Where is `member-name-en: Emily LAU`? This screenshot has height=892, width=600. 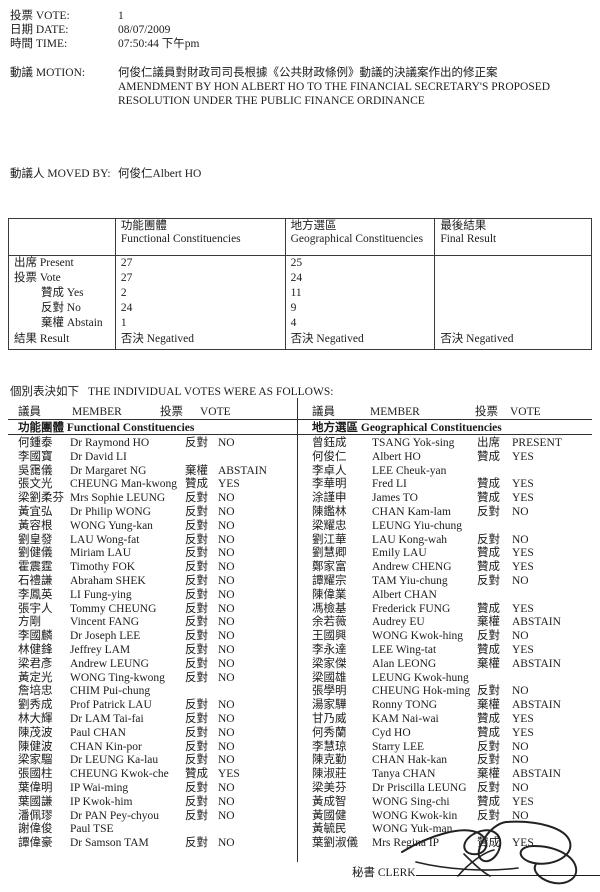
member-name-en: Emily LAU is located at coordinates (399, 553).